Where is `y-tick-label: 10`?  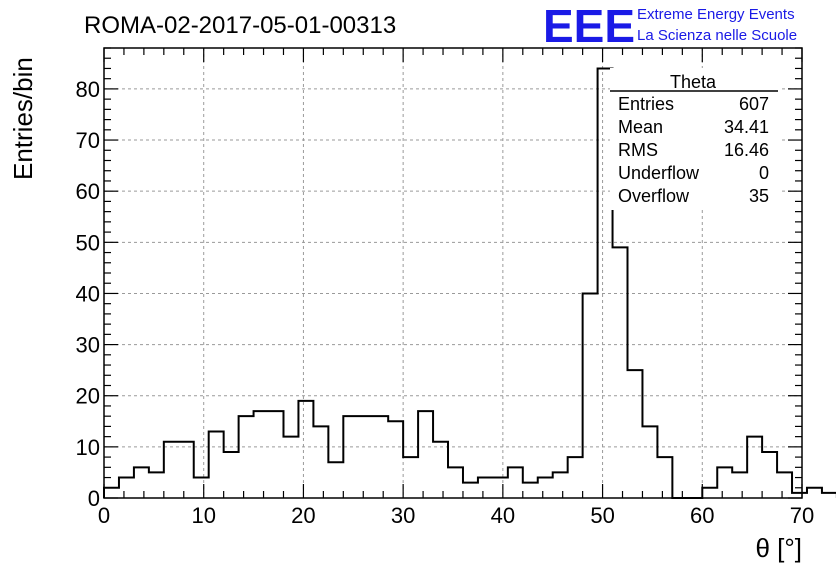
y-tick-label: 10 is located at coordinates (88, 447).